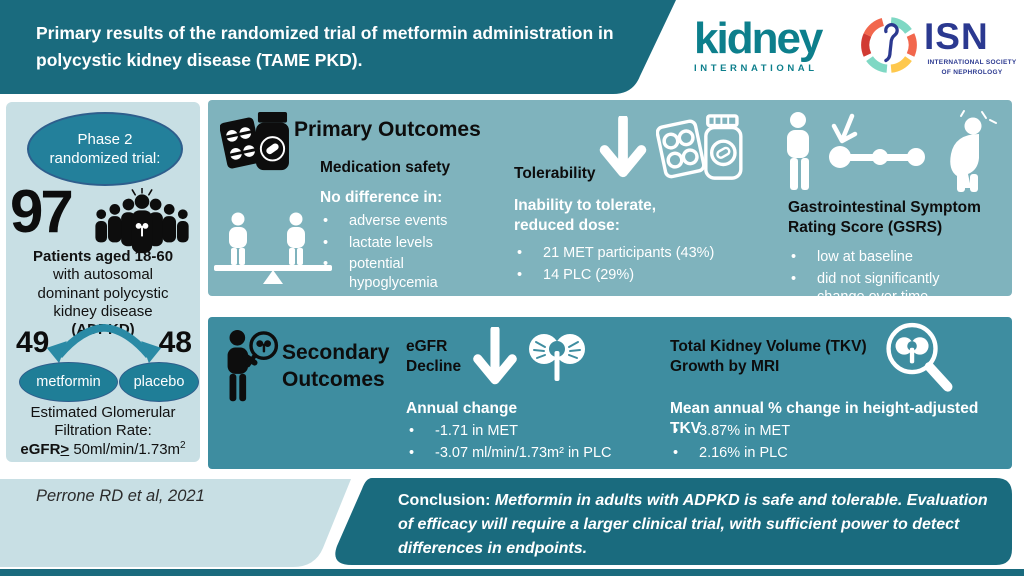 This screenshot has height=576, width=1024. I want to click on kidney-logo-subtitle: INTERNATIONAL, so click(756, 69).